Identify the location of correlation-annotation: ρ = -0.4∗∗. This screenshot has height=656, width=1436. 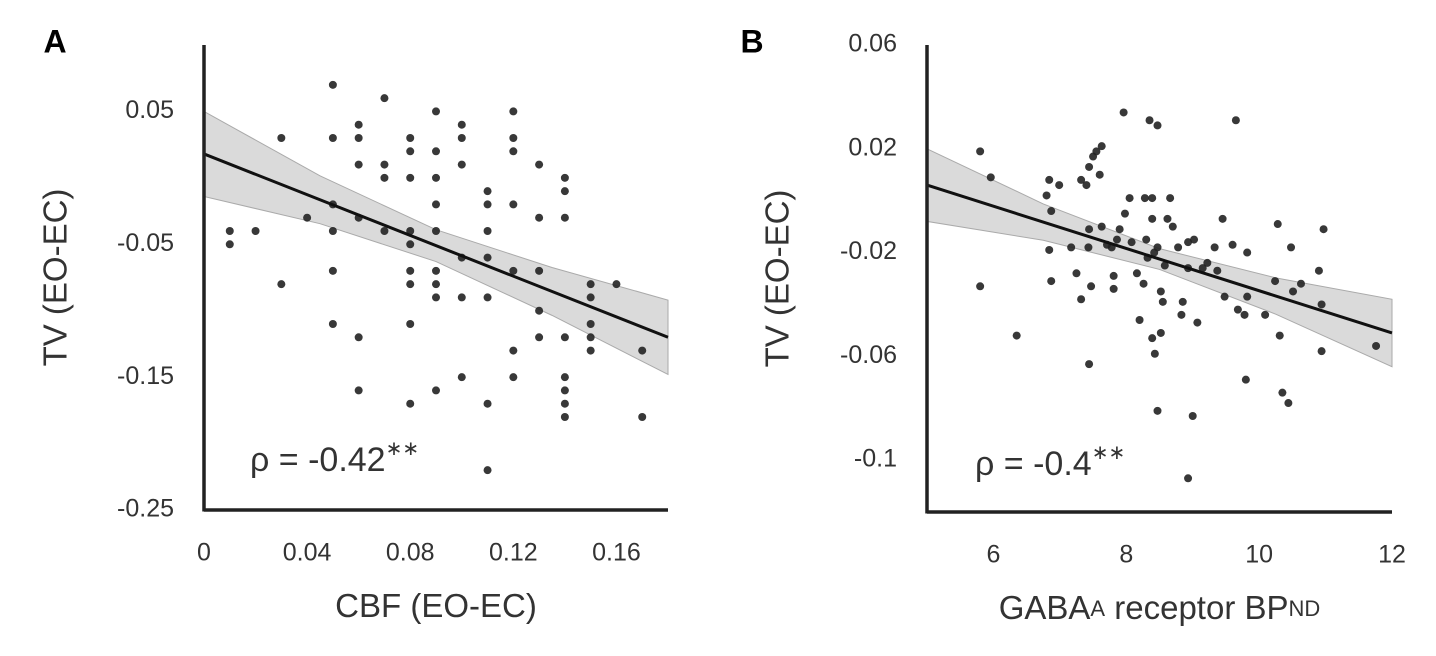
(1050, 462).